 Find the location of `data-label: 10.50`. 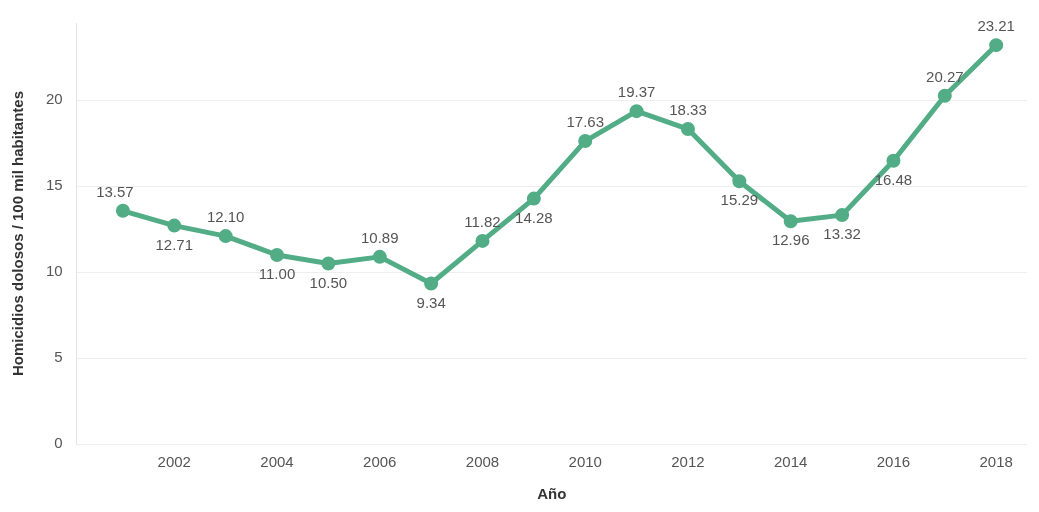

data-label: 10.50 is located at coordinates (328, 282).